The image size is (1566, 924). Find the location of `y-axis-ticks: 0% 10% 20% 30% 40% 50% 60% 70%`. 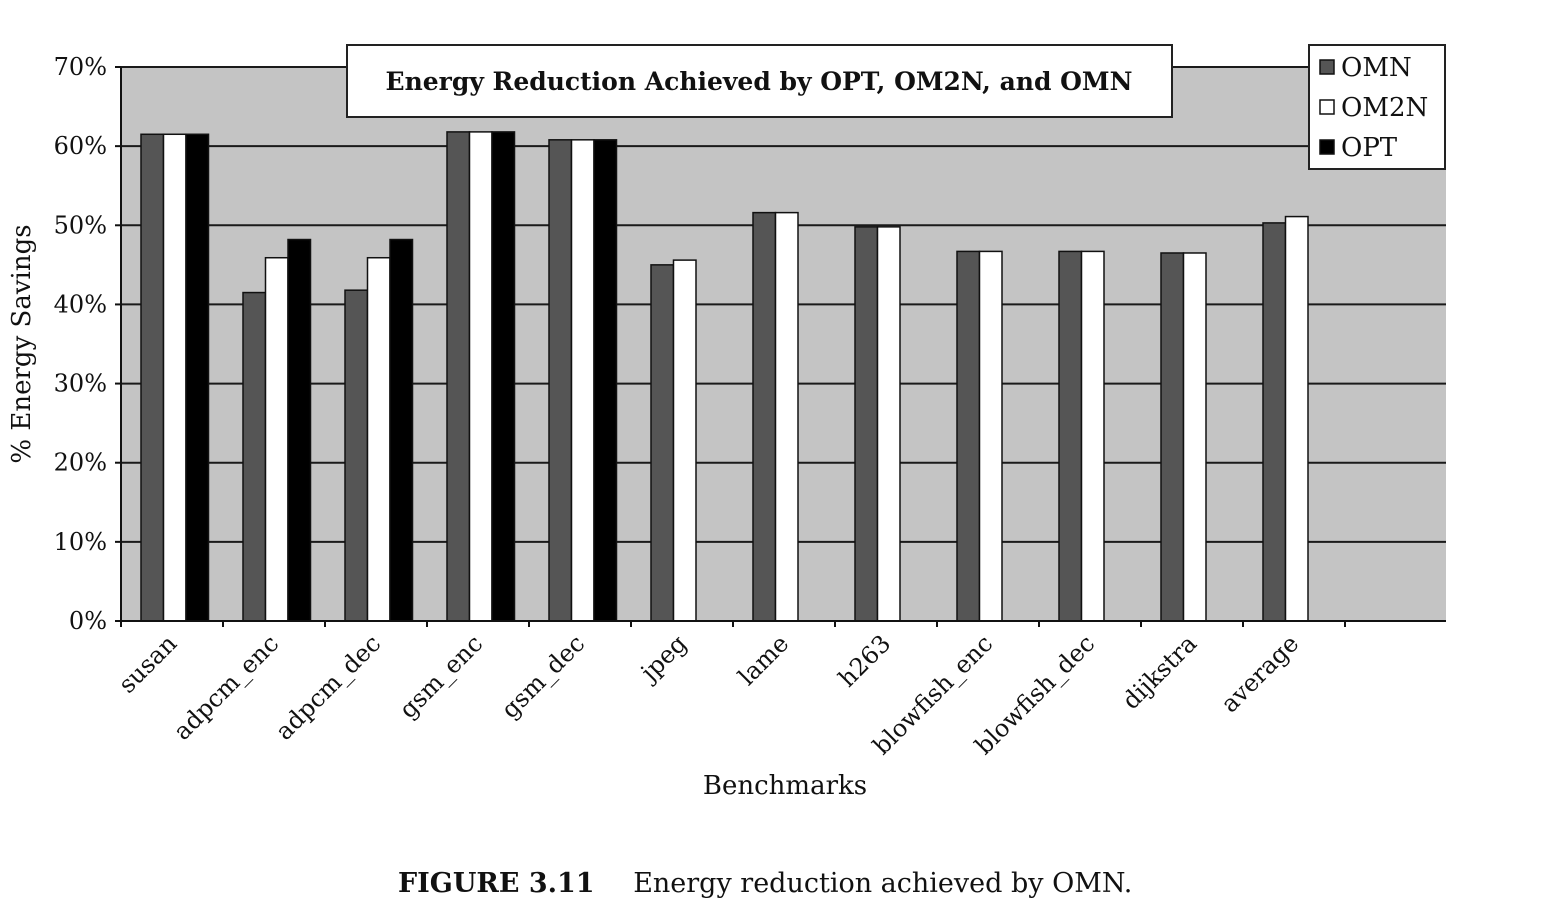

y-axis-ticks: 0% 10% 20% 30% 40% 50% 60% 70% is located at coordinates (87, 344).